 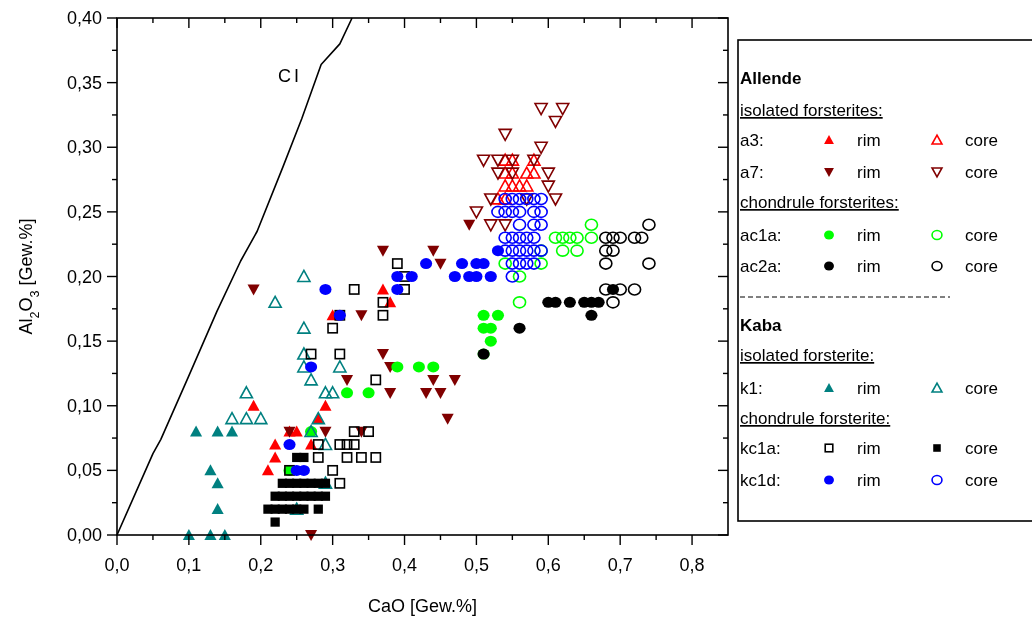 I want to click on x-tick-label: 0,4, so click(x=405, y=565).